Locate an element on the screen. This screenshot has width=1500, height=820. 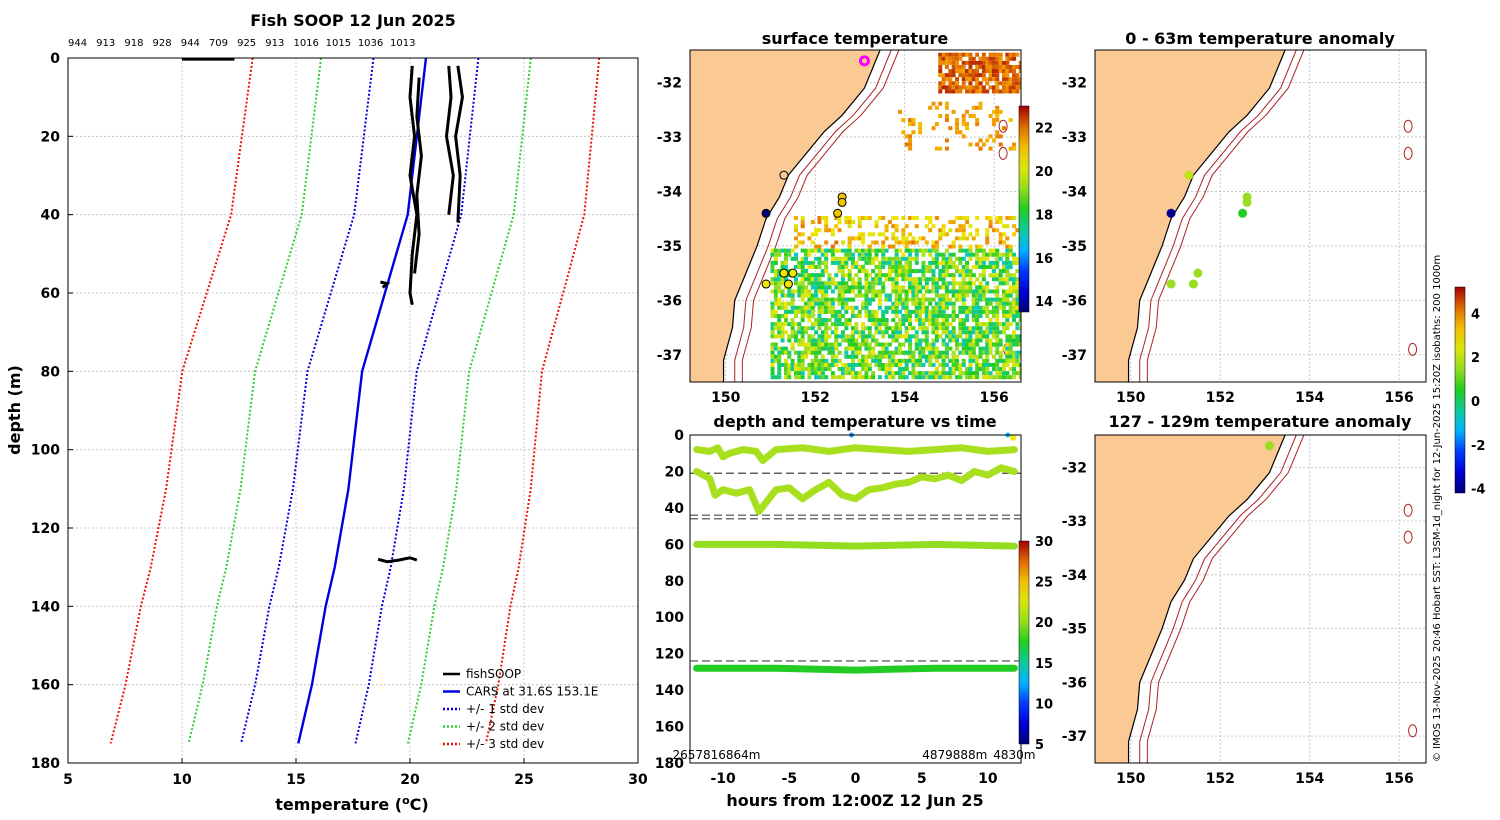
sst-land is located at coordinates (785, 216).